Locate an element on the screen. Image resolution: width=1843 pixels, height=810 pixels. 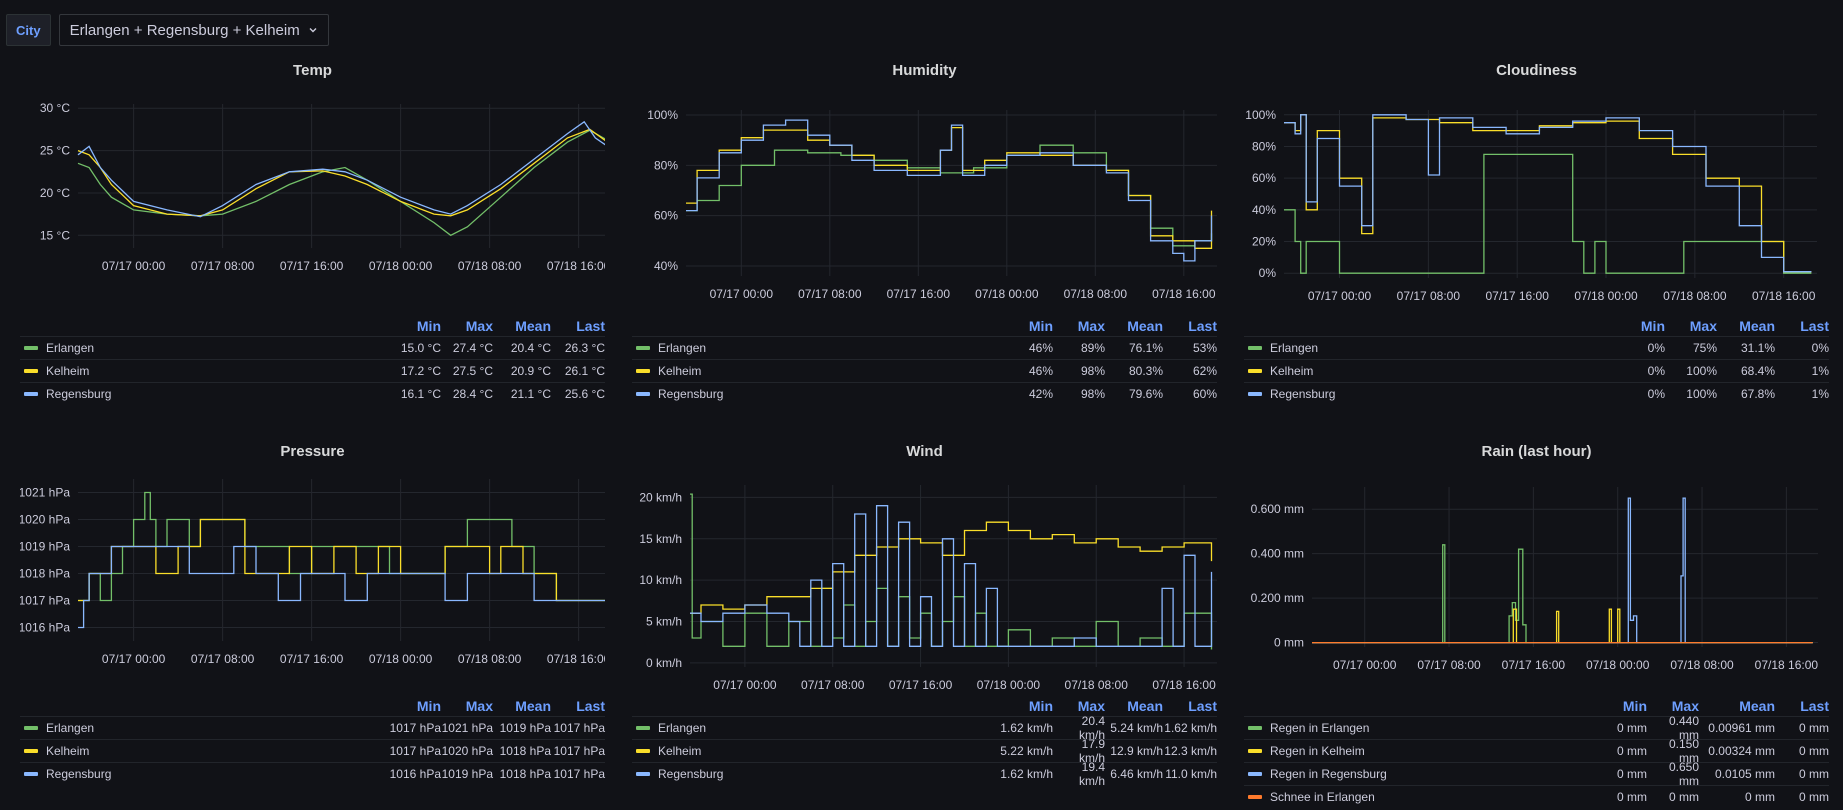
legend-row: Erlangen 46% 89% 76.1% 53% is located at coordinates (924, 347).